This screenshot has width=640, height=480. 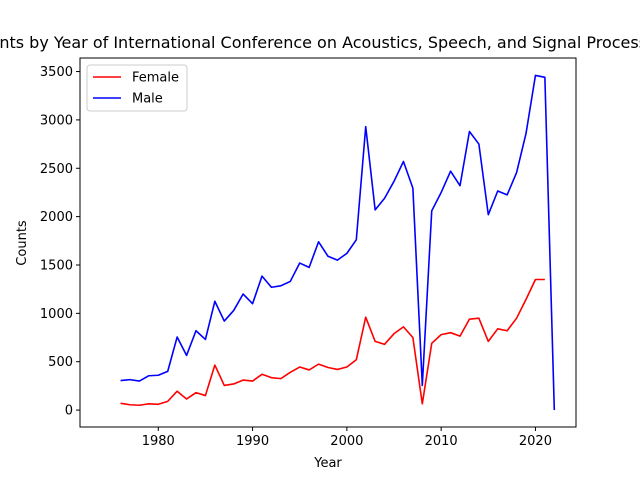 I want to click on x-tick-label: 1980, so click(x=158, y=441).